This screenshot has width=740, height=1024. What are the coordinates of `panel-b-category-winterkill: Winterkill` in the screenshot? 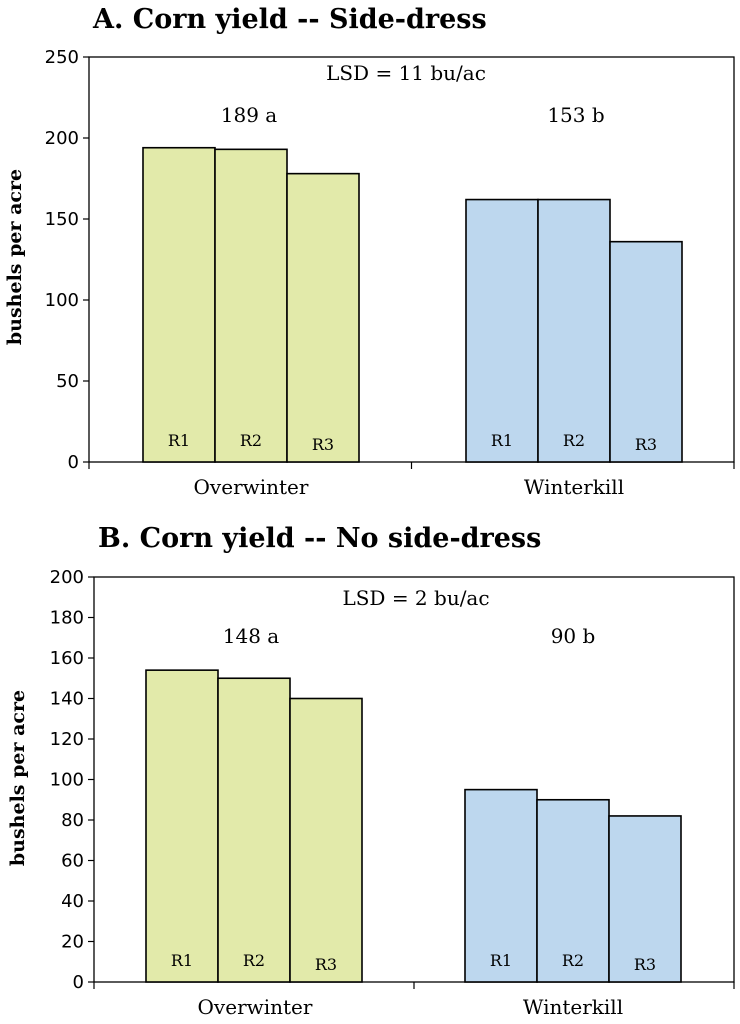 It's located at (573, 1007).